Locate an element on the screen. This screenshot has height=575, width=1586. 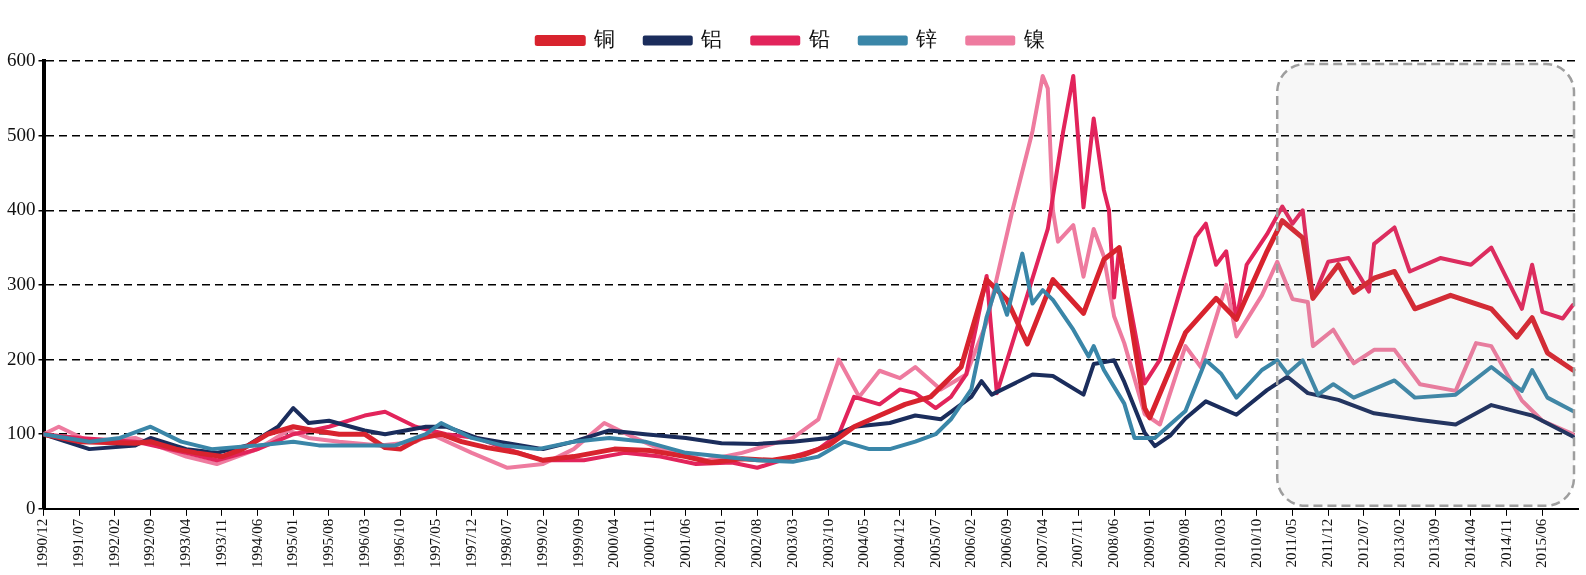
x-tick-label: 2010/03 is located at coordinates (1220, 543).